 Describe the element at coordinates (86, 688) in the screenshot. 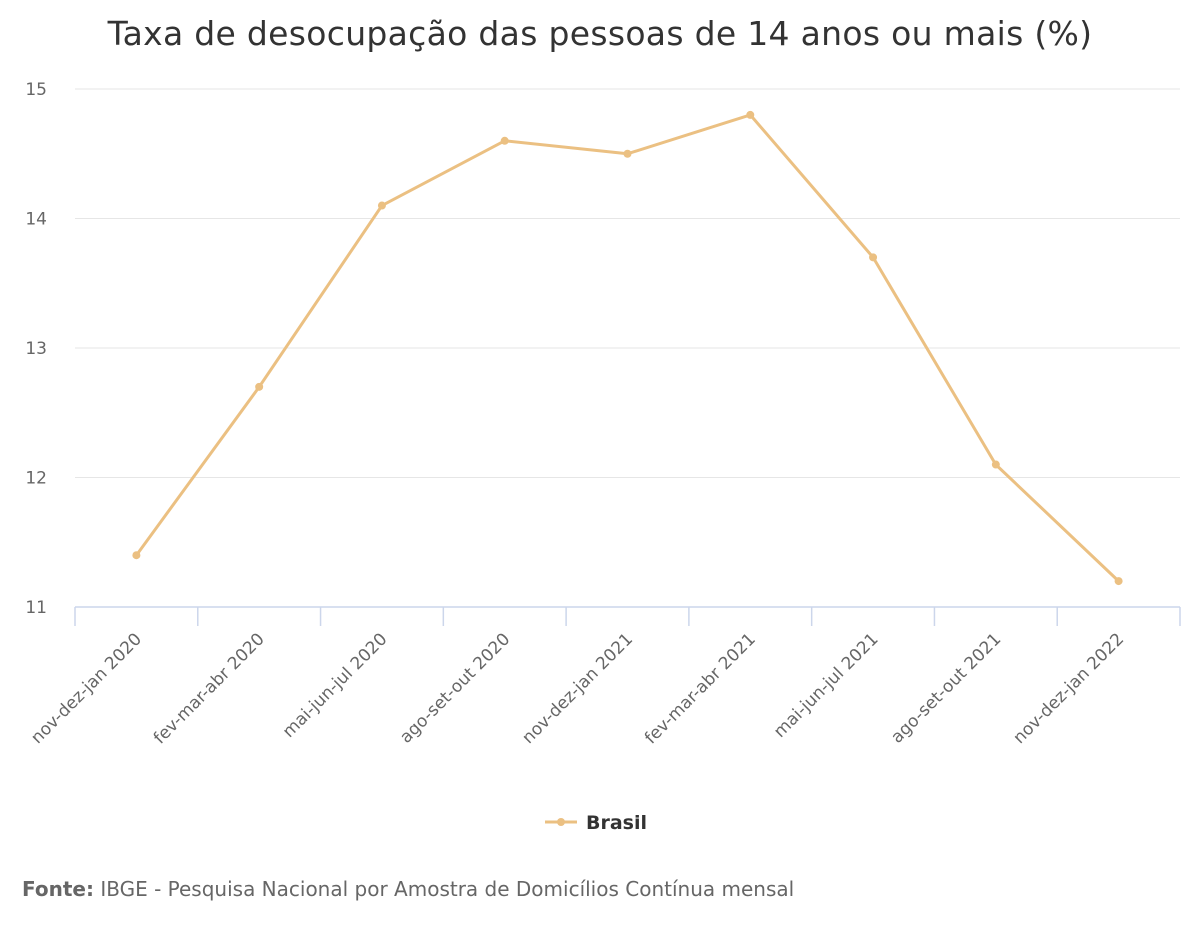

I see `x-tick-label: nov-dez-jan 2020` at that location.